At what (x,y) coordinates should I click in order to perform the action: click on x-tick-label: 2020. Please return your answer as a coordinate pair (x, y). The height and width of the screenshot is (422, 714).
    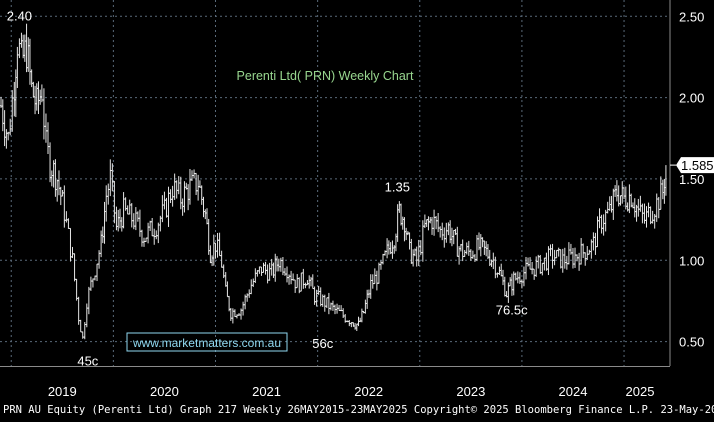
    Looking at the image, I should click on (164, 391).